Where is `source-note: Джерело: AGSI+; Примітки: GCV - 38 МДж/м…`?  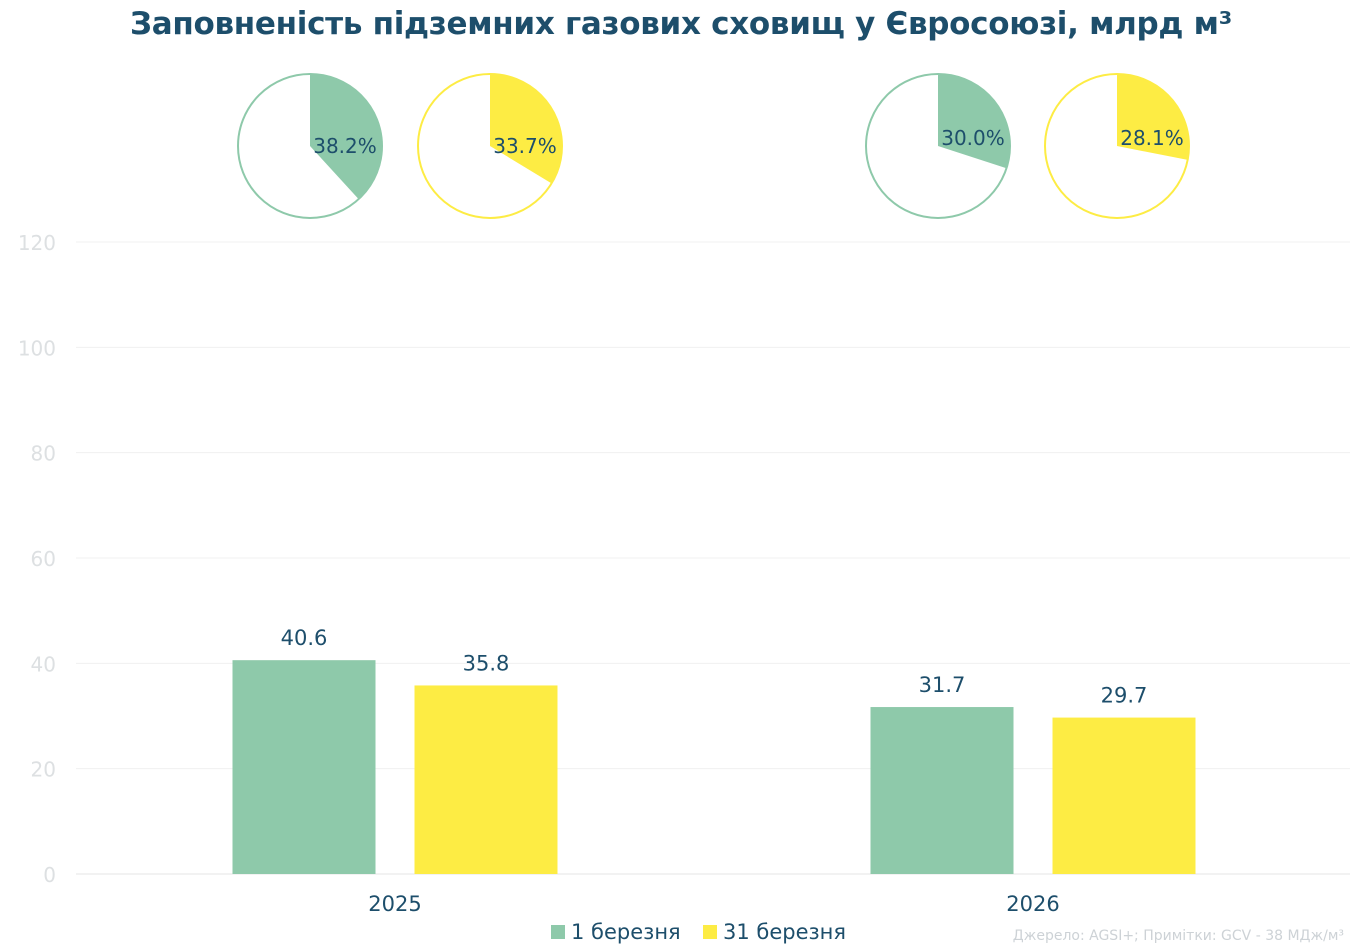 source-note: Джерело: AGSI+; Примітки: GCV - 38 МДж/м… is located at coordinates (1178, 936).